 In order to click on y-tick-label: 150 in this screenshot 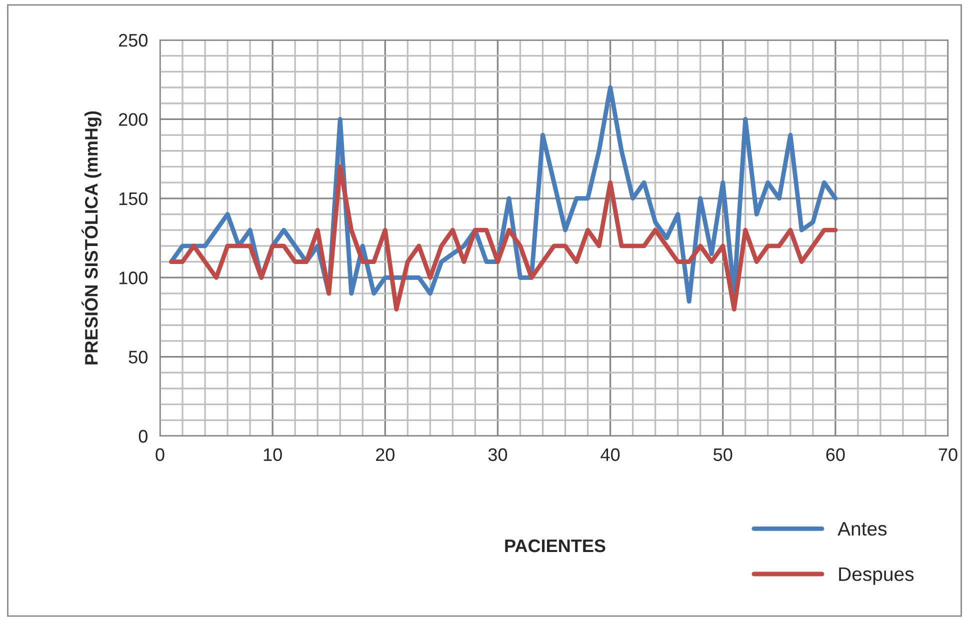, I will do `click(133, 199)`.